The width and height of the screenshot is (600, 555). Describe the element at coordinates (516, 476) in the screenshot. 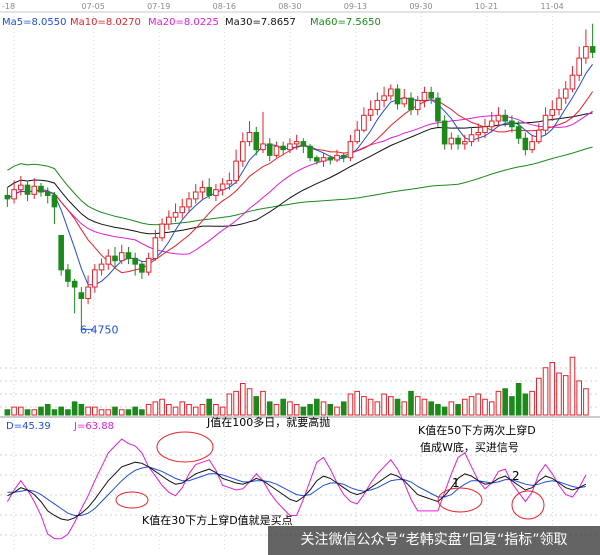

I see `marker-2: 2` at that location.